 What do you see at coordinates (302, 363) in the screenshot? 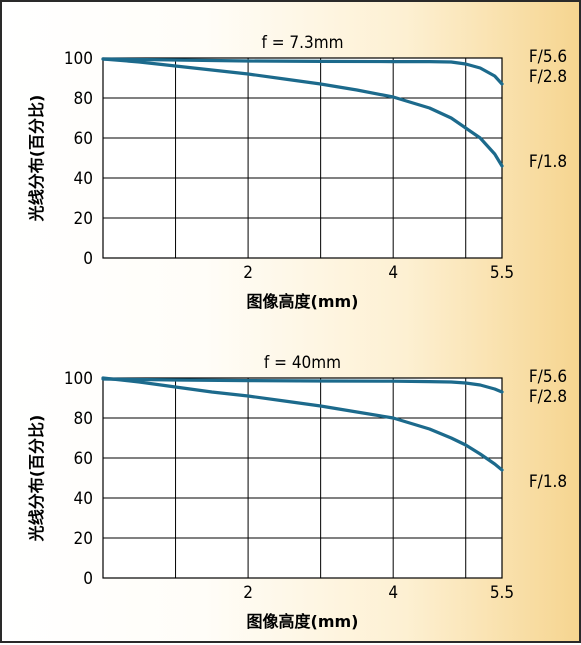
I see `chart-title: f = 40mm` at bounding box center [302, 363].